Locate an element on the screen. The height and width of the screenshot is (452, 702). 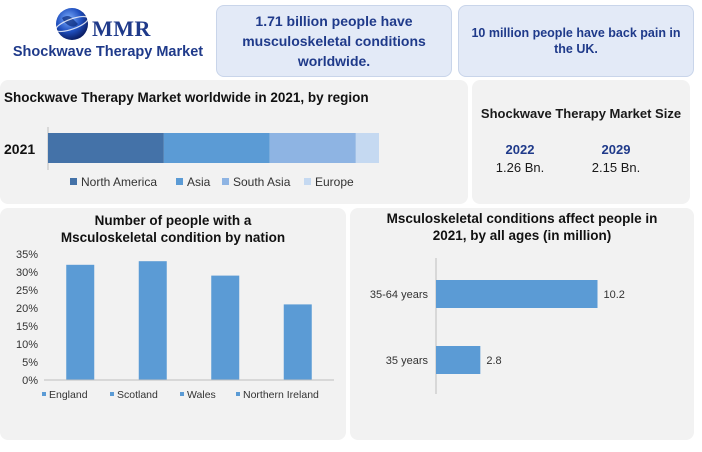
x-tick-label: Wales is located at coordinates (201, 395).